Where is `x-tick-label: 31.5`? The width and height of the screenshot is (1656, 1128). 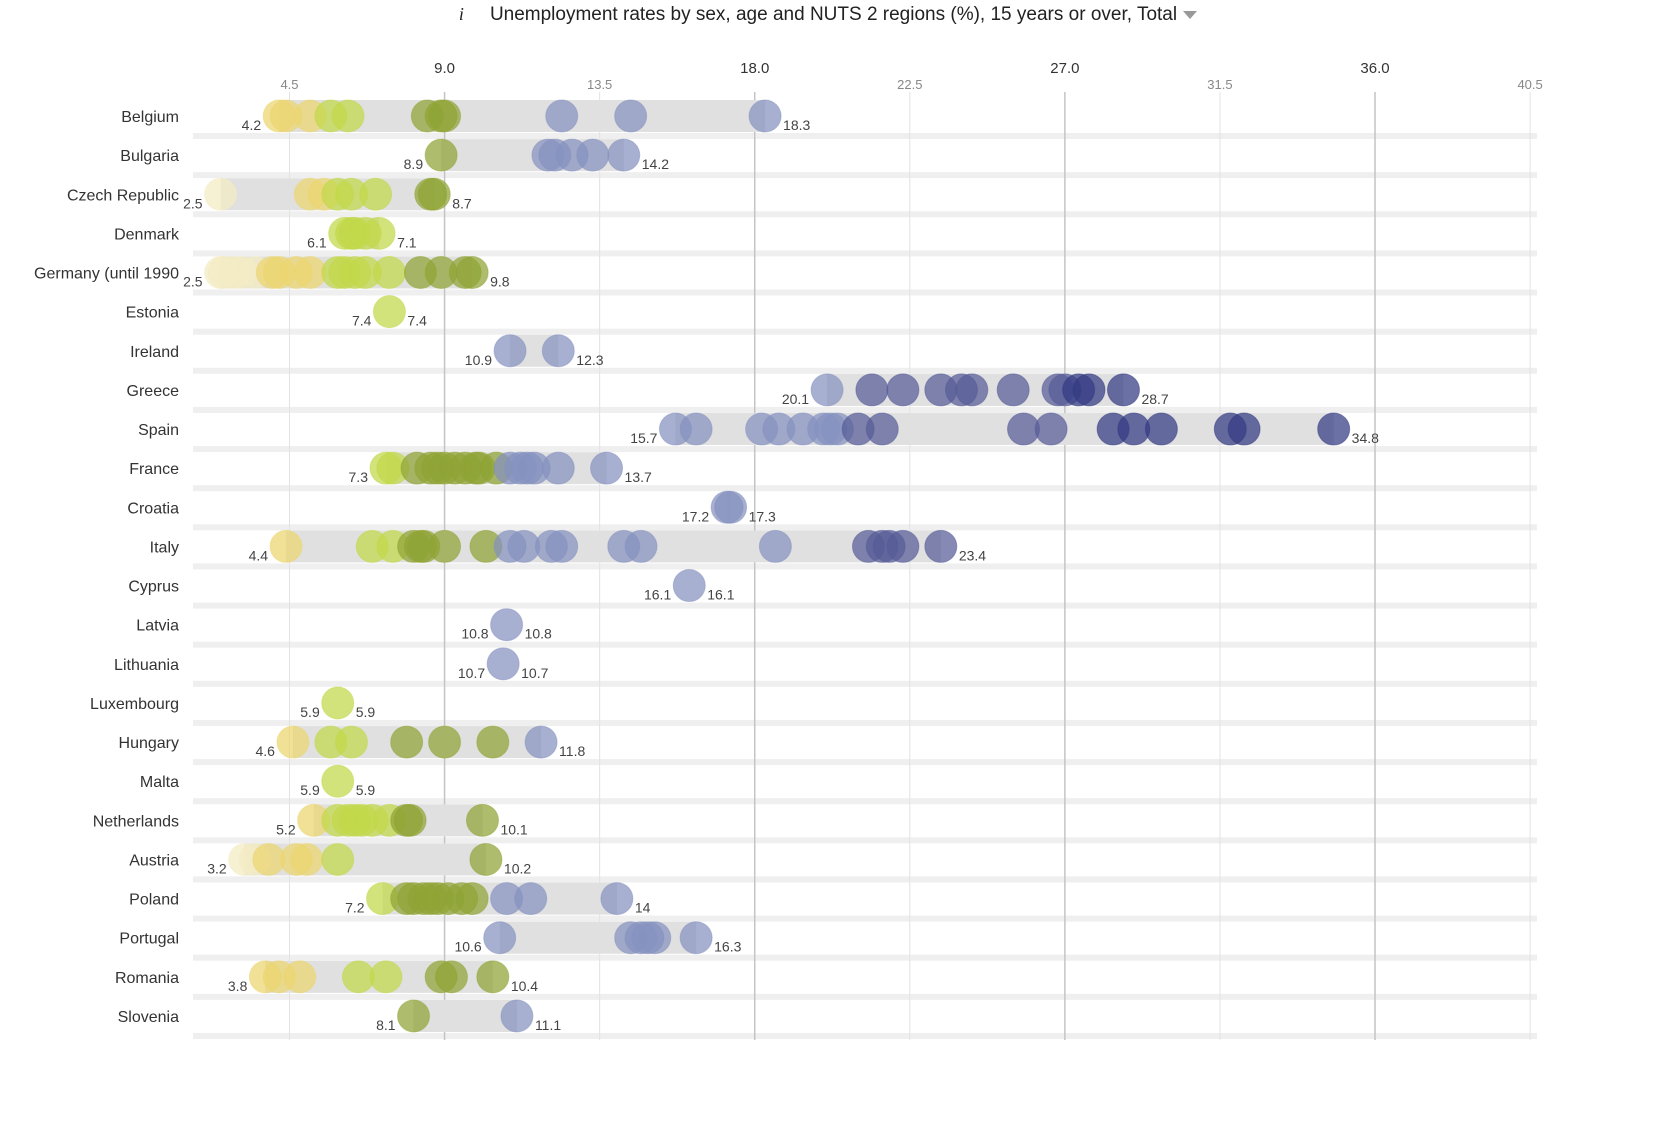 x-tick-label: 31.5 is located at coordinates (1219, 84).